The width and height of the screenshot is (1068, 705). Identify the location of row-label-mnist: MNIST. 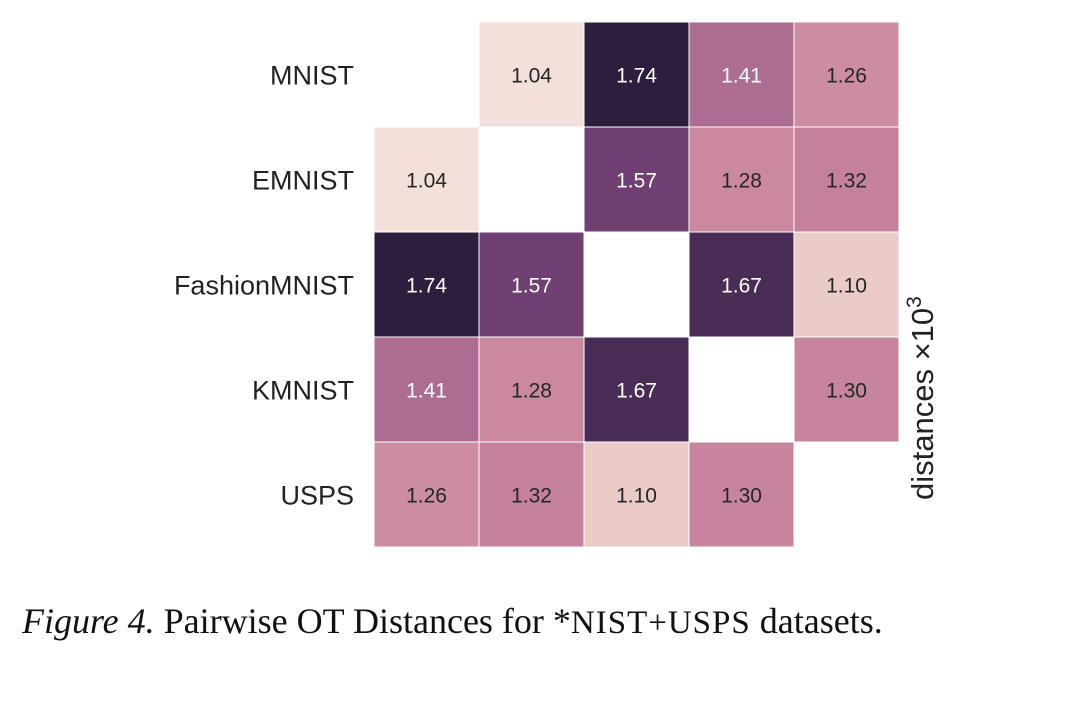
(312, 76).